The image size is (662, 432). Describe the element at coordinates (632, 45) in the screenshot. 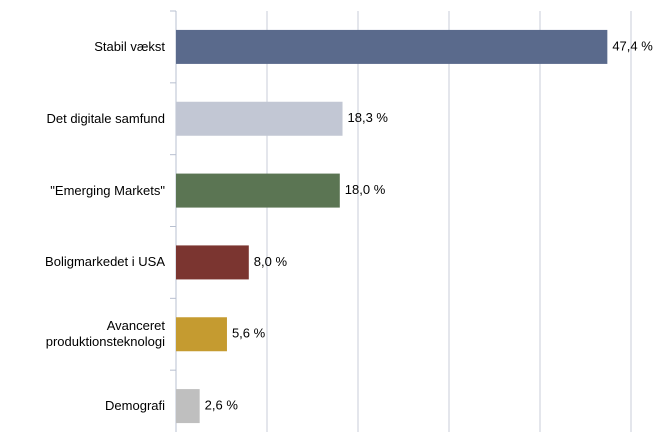

I see `value-label: 47,4 %` at that location.